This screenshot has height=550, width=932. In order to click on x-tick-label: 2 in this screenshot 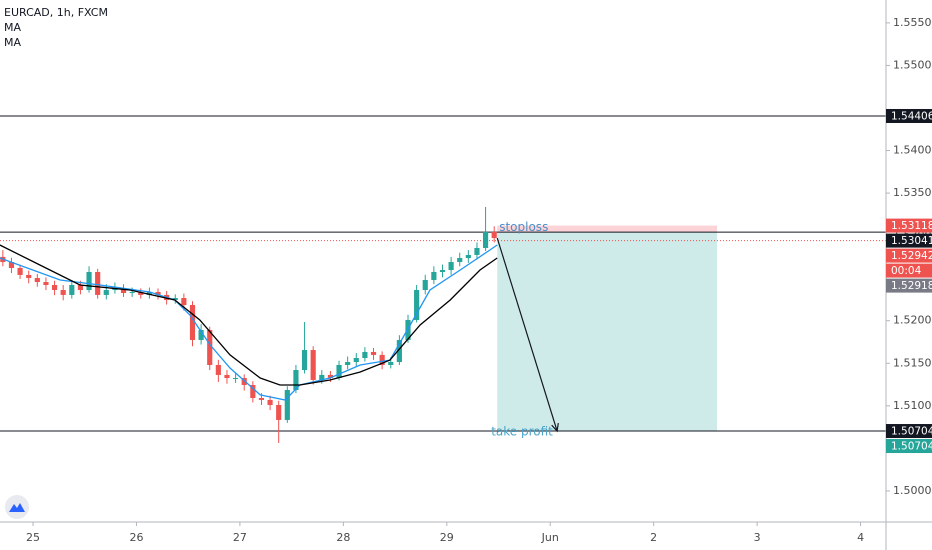, I will do `click(653, 537)`.